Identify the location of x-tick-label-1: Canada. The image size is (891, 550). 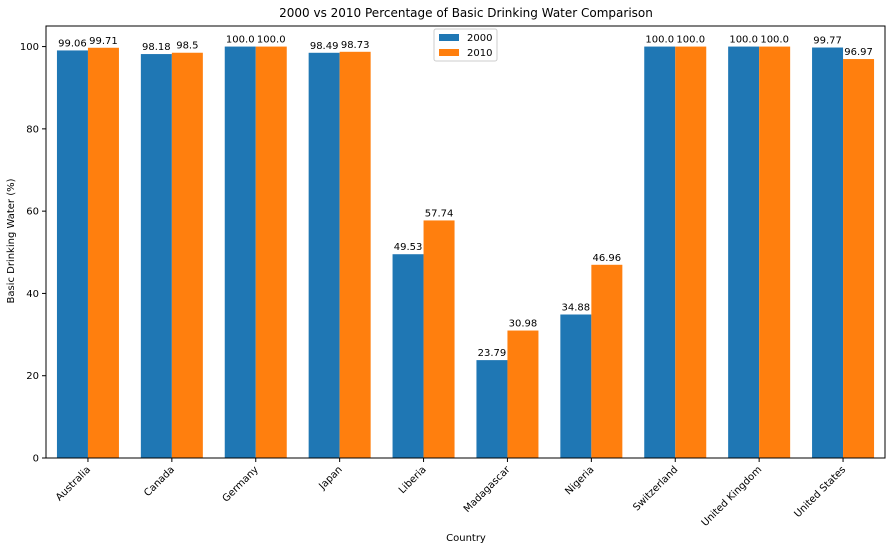
(159, 481).